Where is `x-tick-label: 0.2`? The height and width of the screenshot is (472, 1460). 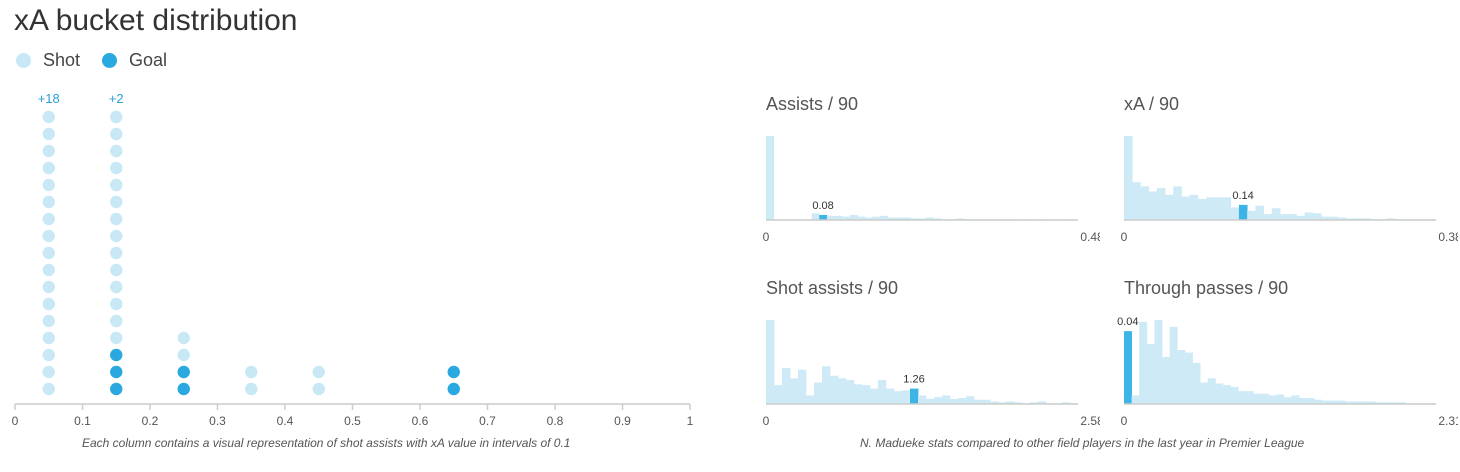
x-tick-label: 0.2 is located at coordinates (150, 421).